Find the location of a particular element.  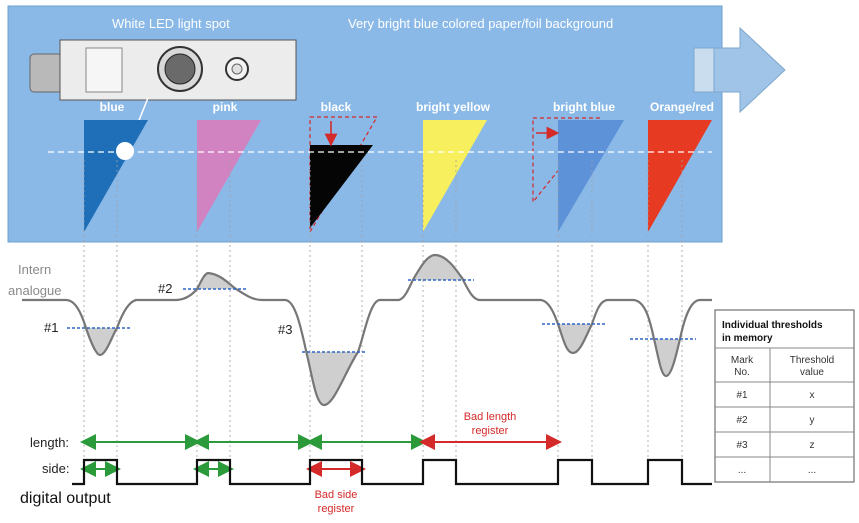

table-row-value: z is located at coordinates (812, 445).